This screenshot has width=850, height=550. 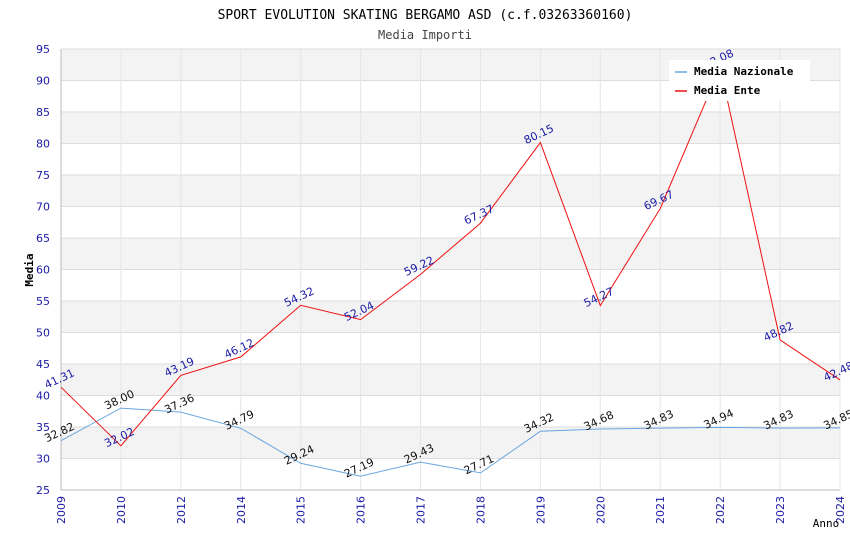 I want to click on legend: Media Nazionale Media Ente, so click(x=739, y=80).